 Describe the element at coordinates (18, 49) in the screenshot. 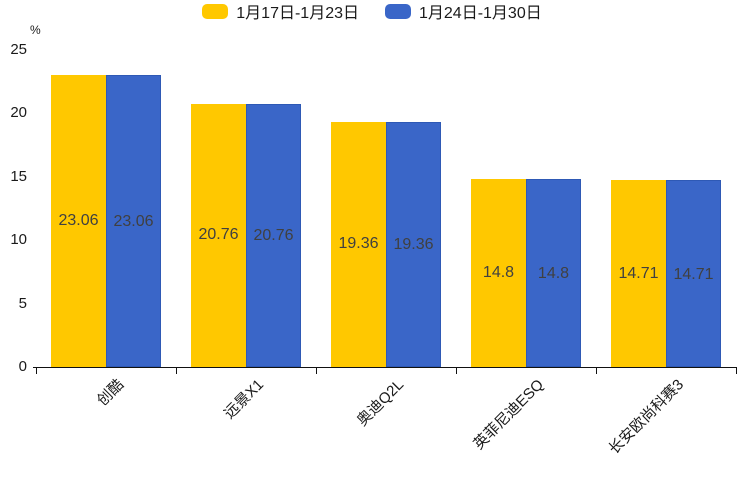

I see `y-axis-tick-label: 25` at that location.